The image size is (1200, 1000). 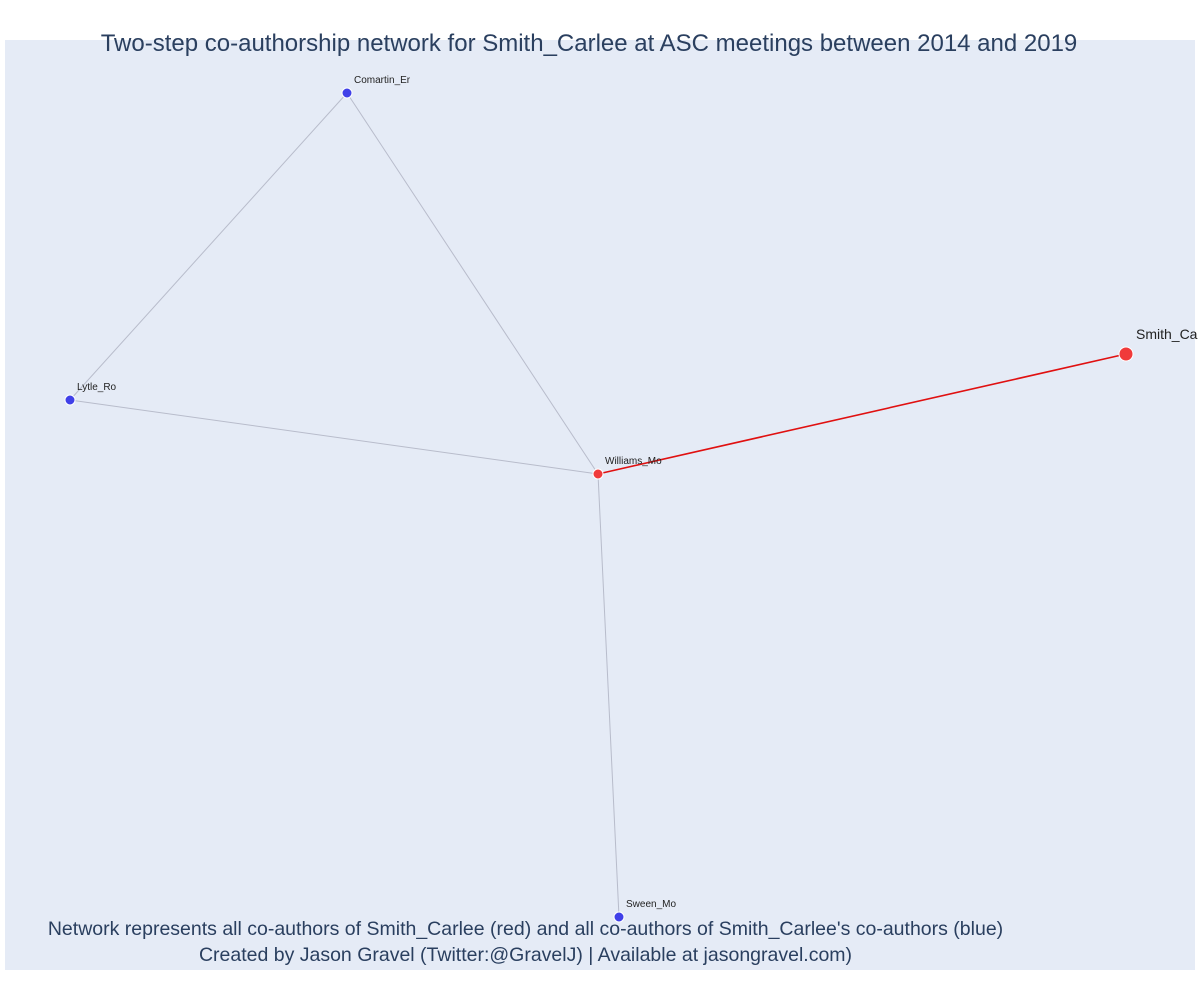 I want to click on node-label-williams-mo: Williams_Mo, so click(x=633, y=461).